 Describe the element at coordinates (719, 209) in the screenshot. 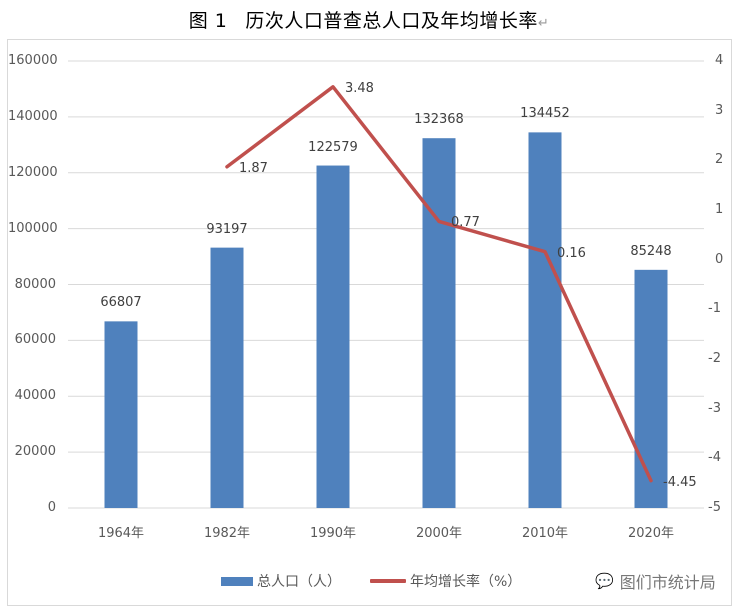

I see `y-right-tick: 1` at that location.